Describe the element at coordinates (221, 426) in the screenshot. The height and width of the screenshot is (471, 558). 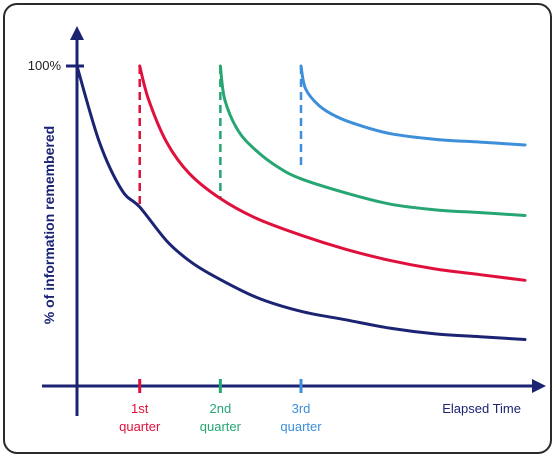
I see `x-tick-label-2-line2: quarter` at that location.